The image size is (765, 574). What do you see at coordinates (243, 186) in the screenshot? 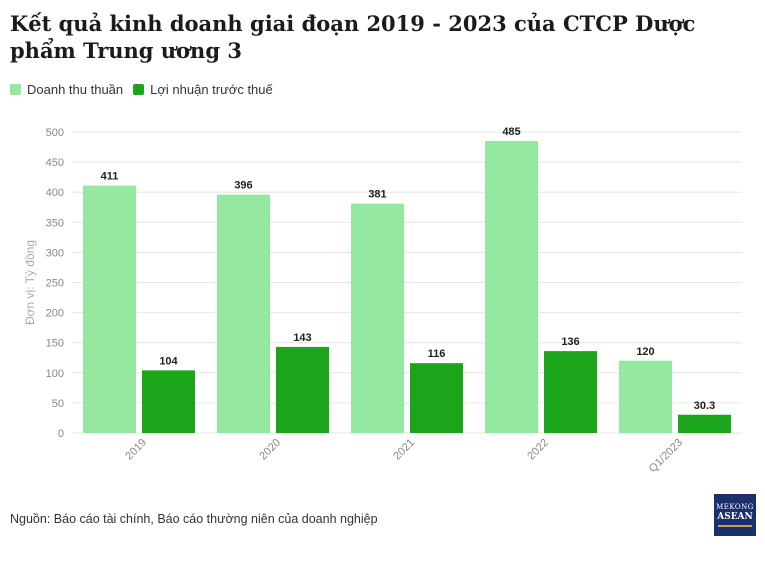
I see `data-label-revenue: 396` at bounding box center [243, 186].